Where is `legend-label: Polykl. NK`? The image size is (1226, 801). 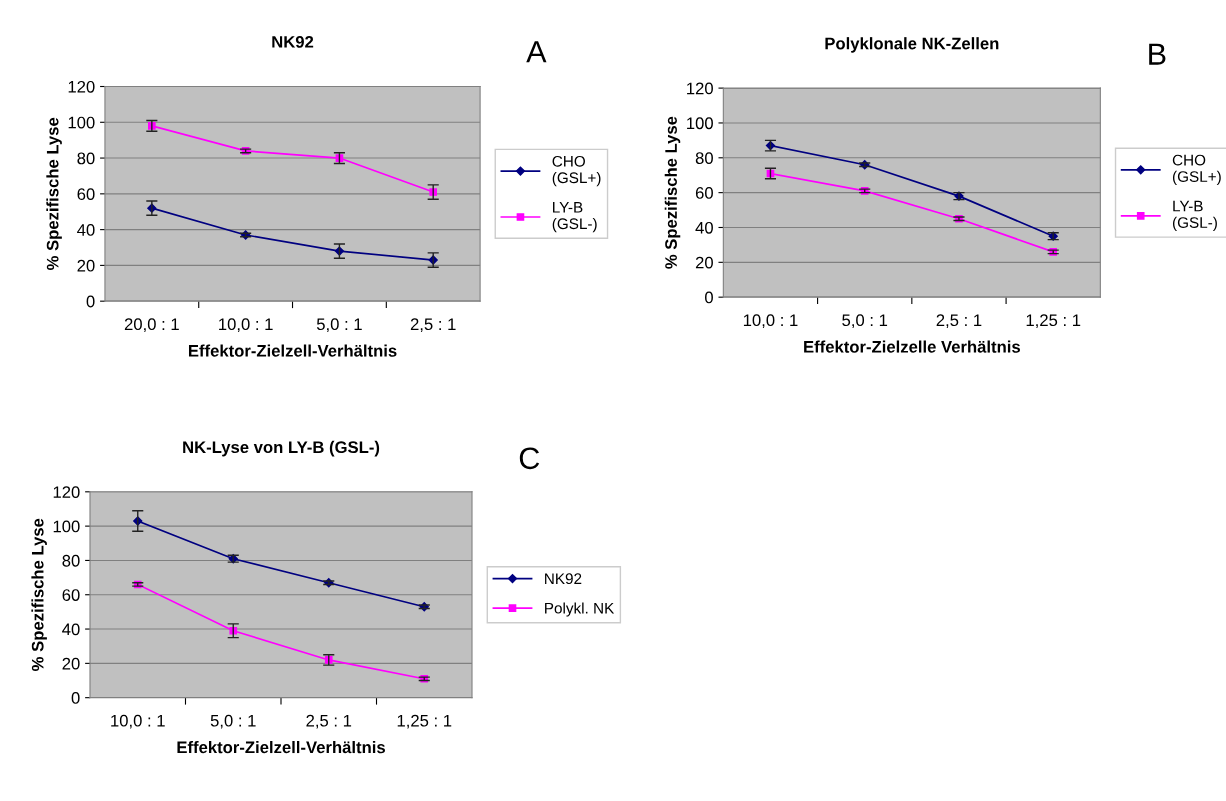 legend-label: Polykl. NK is located at coordinates (580, 609).